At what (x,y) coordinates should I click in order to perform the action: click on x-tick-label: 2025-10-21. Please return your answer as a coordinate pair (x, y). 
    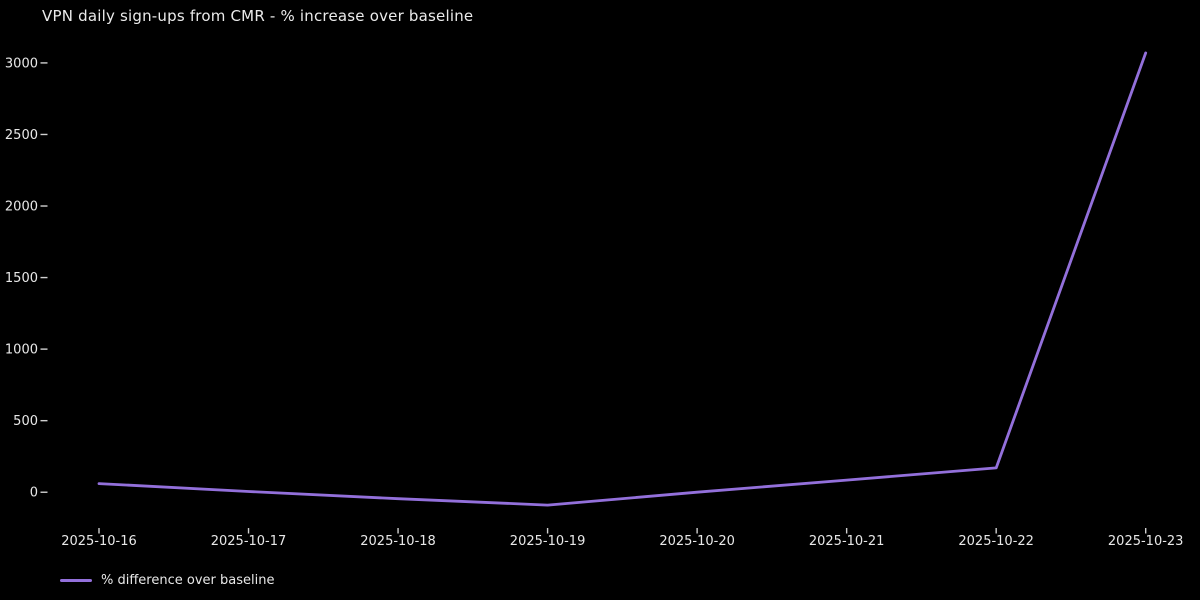
    Looking at the image, I should click on (847, 541).